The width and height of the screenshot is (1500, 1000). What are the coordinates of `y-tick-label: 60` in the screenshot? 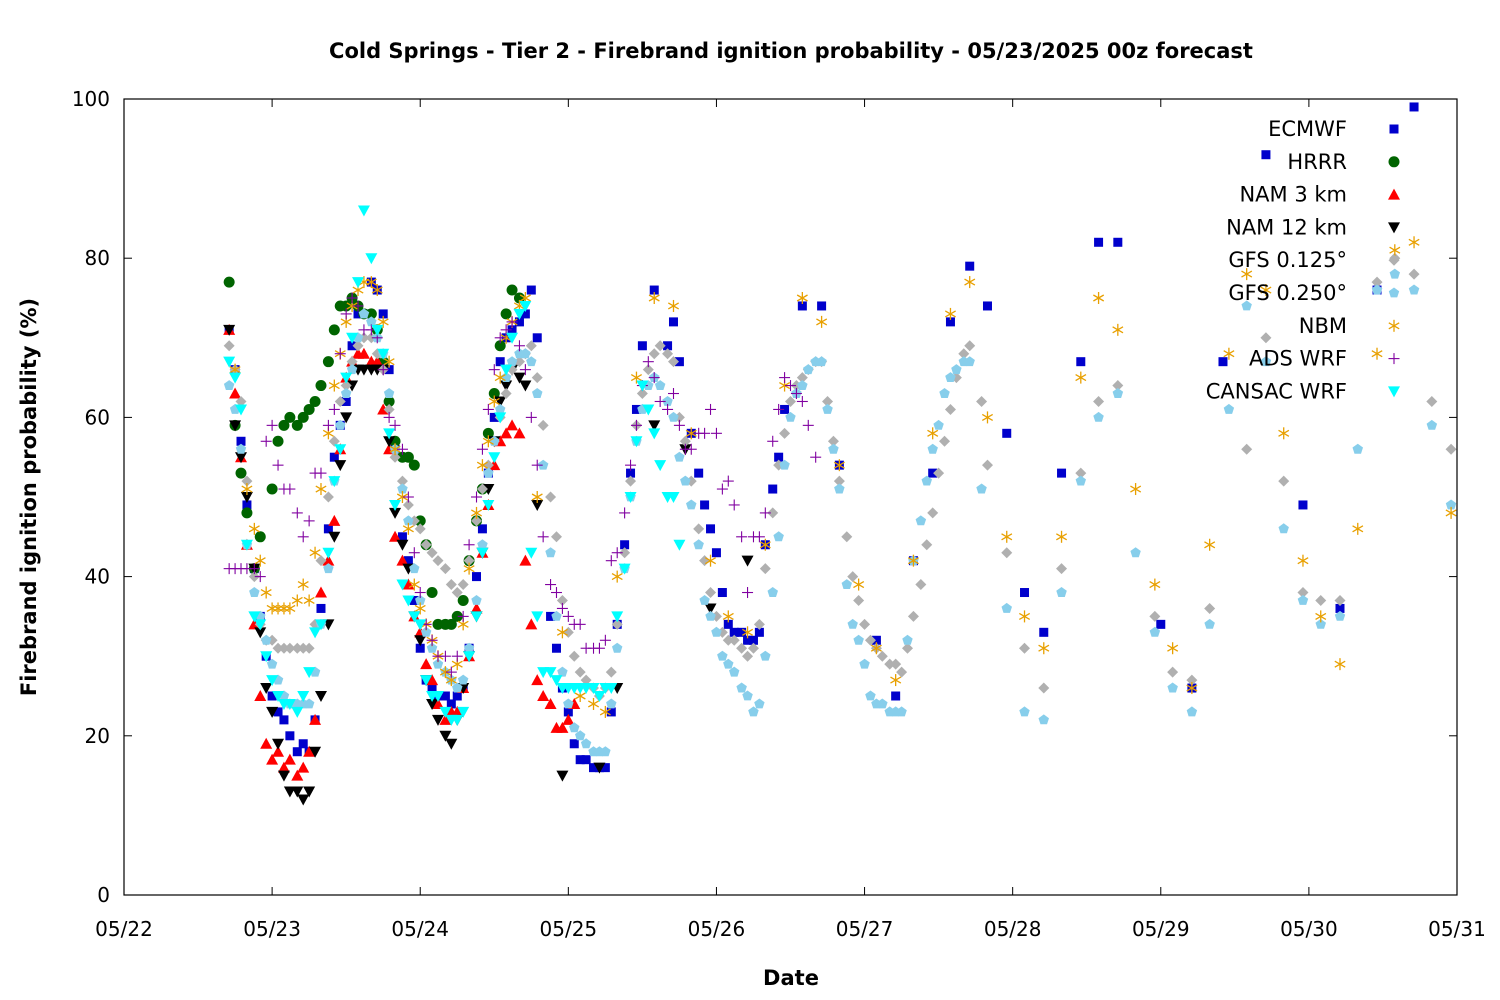 It's located at (97, 417).